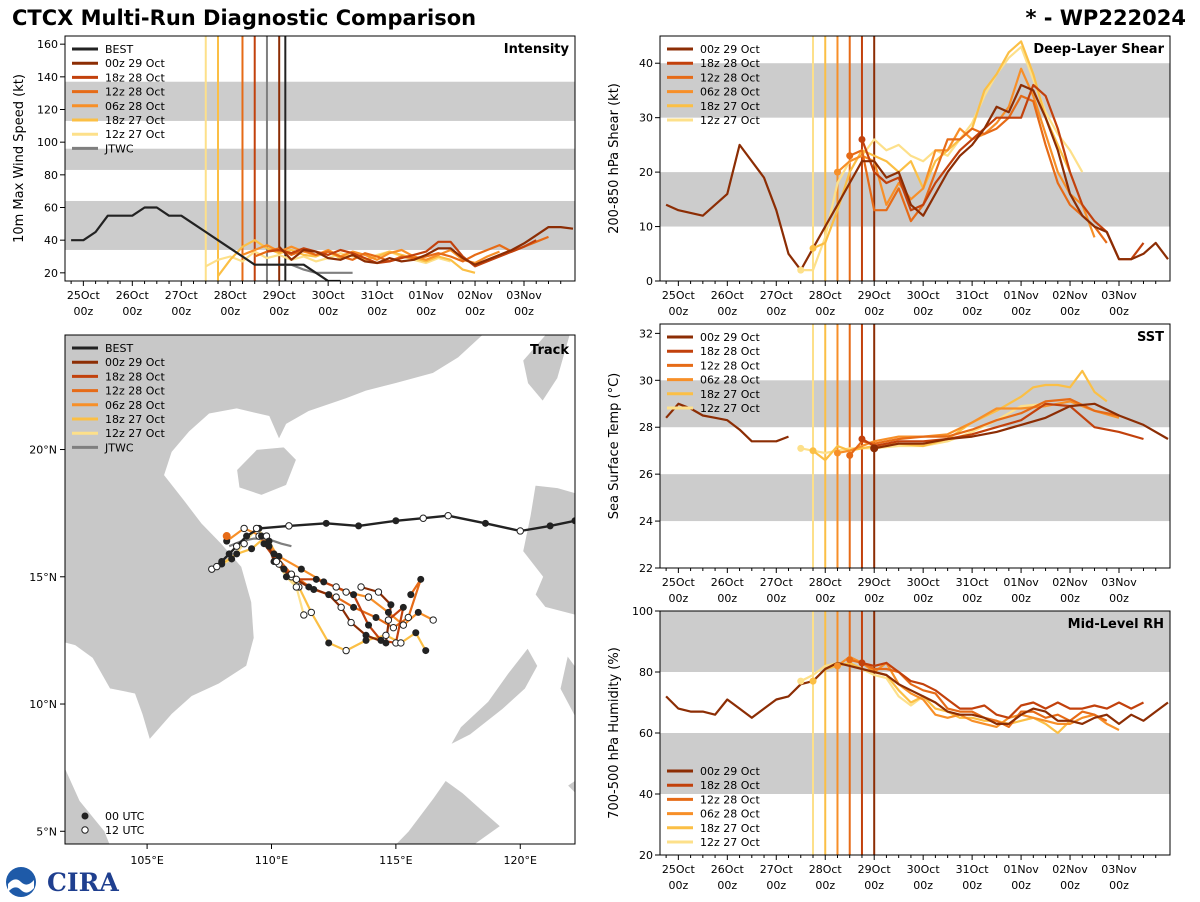 This screenshot has height=902, width=1200. What do you see at coordinates (646, 118) in the screenshot?
I see `y-tick-label: 30` at bounding box center [646, 118].